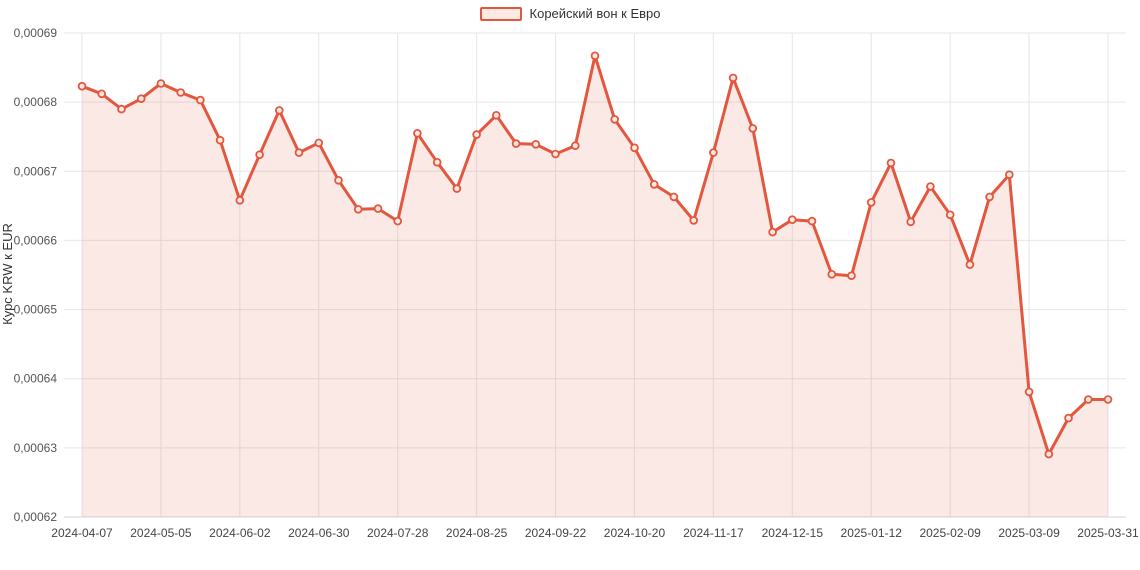  I want to click on legend-swatch, so click(500, 13).